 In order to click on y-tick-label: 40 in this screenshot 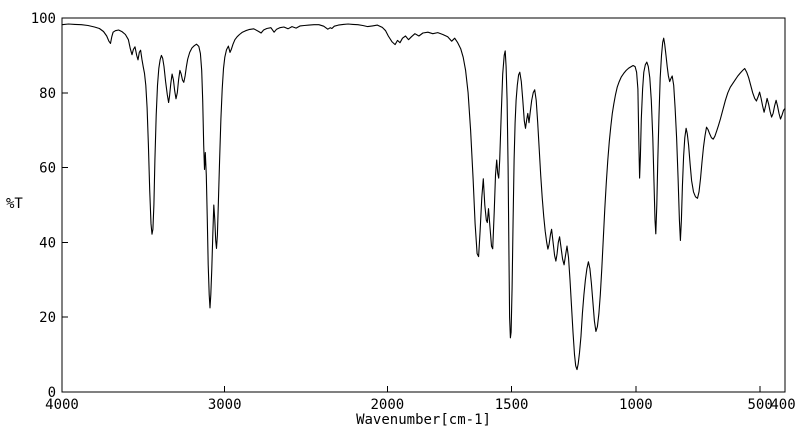, I will do `click(47, 243)`.